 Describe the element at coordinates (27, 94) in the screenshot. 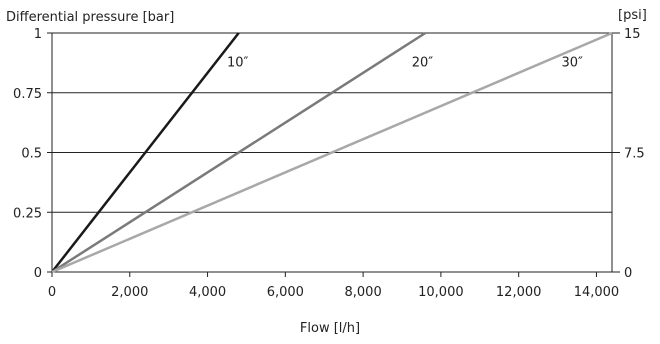

I see `y-tick-label: 0.75` at that location.